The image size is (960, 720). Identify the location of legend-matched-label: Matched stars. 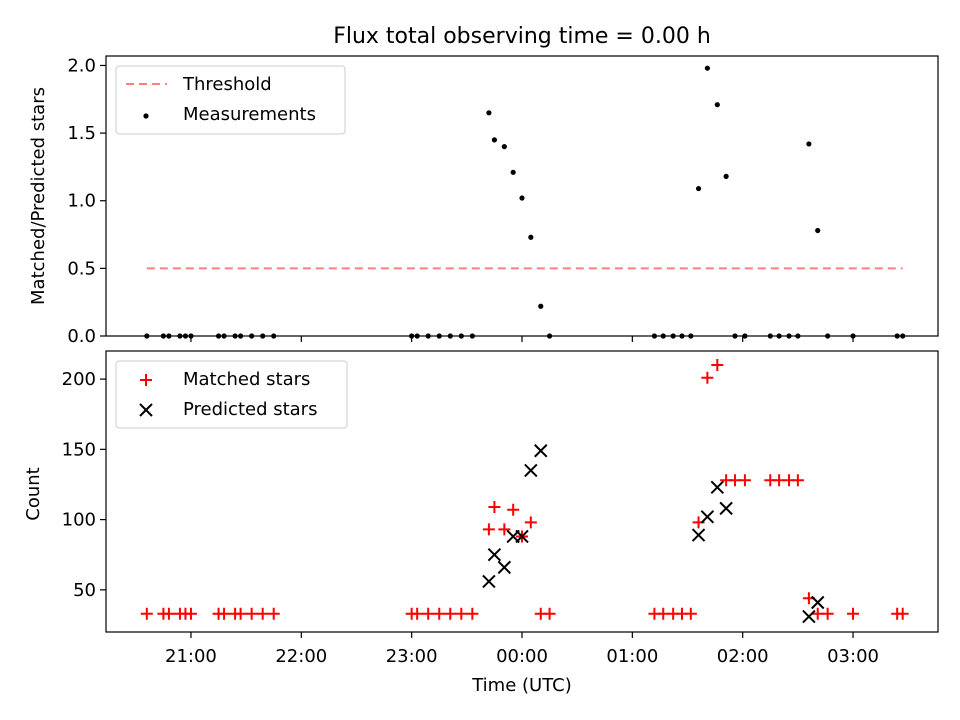
(246, 379).